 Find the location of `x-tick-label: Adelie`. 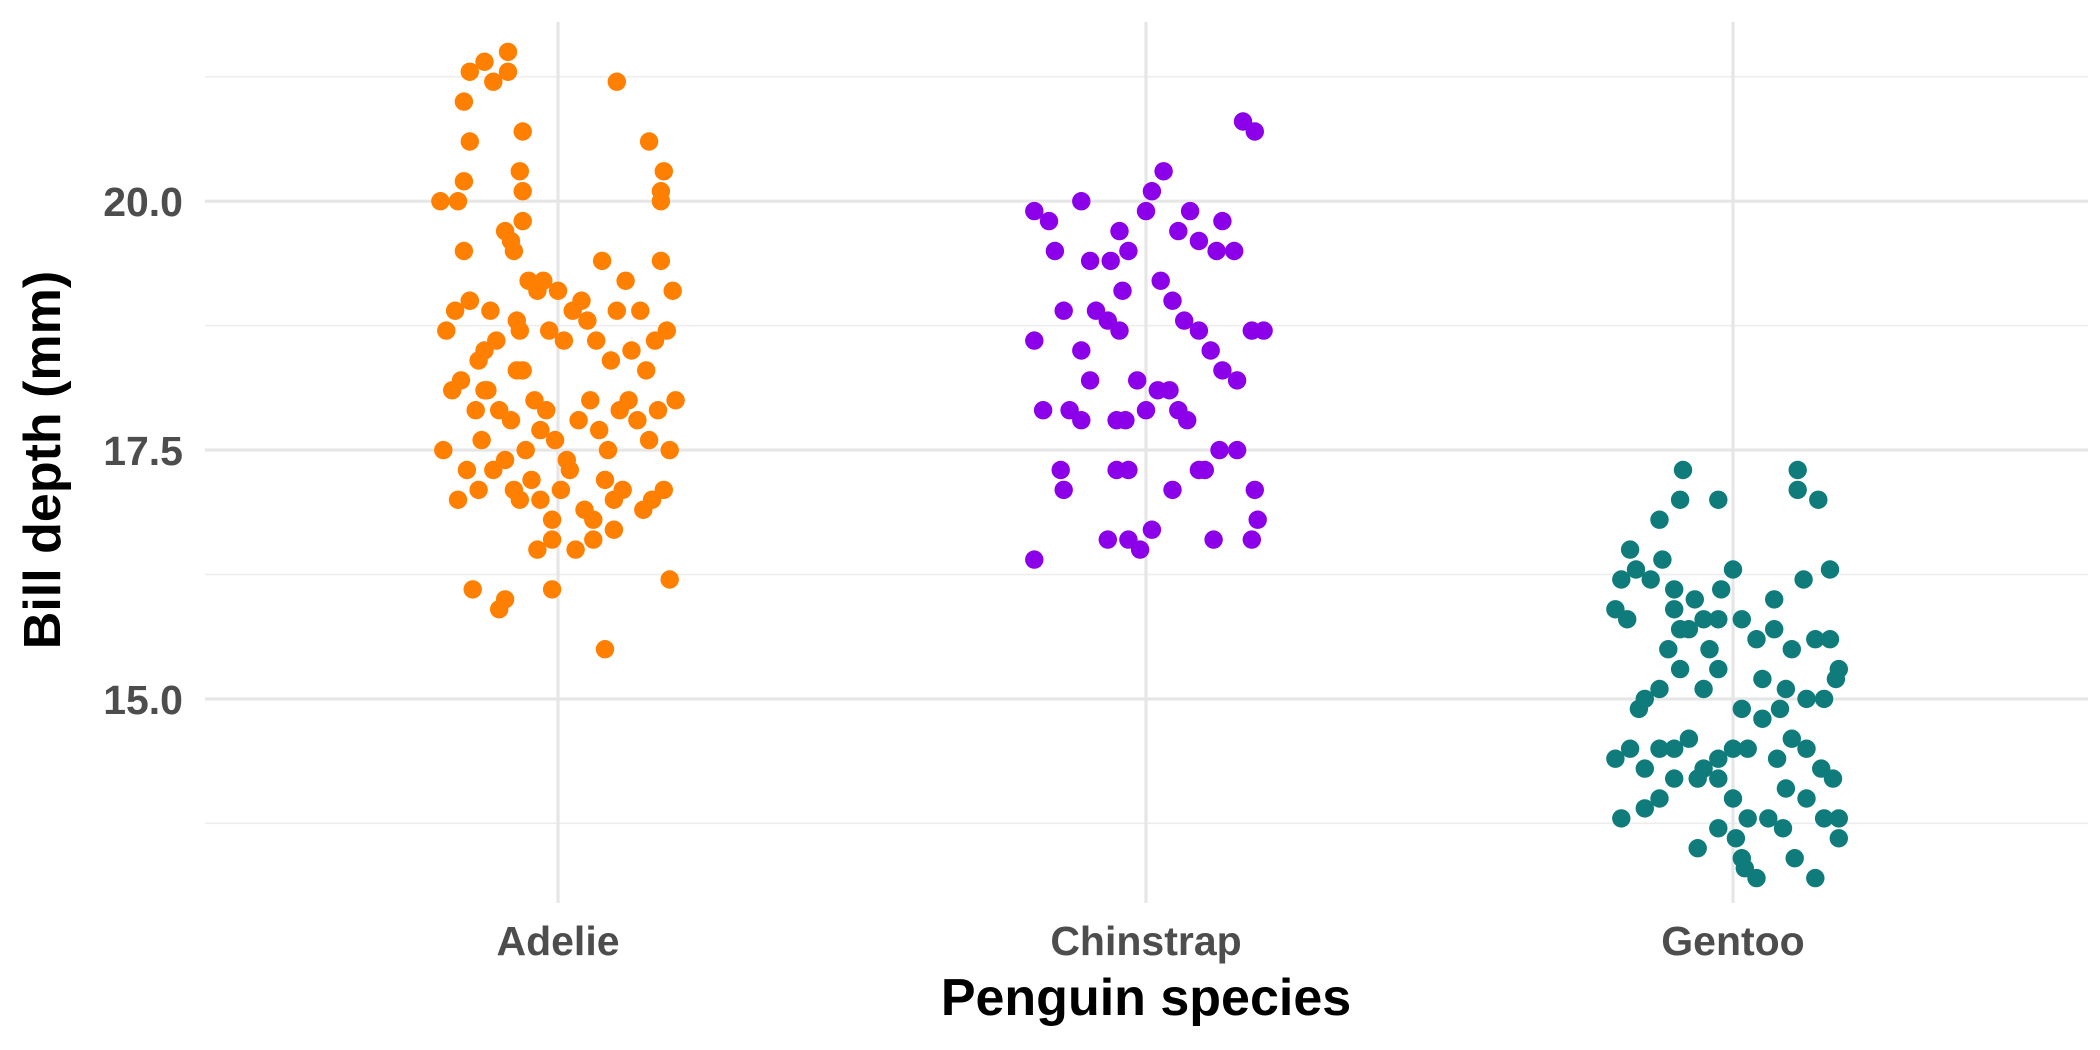

x-tick-label: Adelie is located at coordinates (557, 941).